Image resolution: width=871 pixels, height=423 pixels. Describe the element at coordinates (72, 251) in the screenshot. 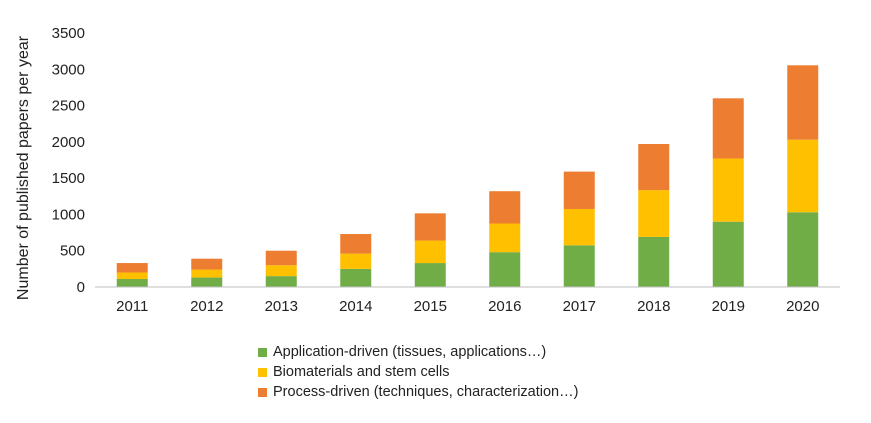

I see `y-tick-label: 500` at that location.